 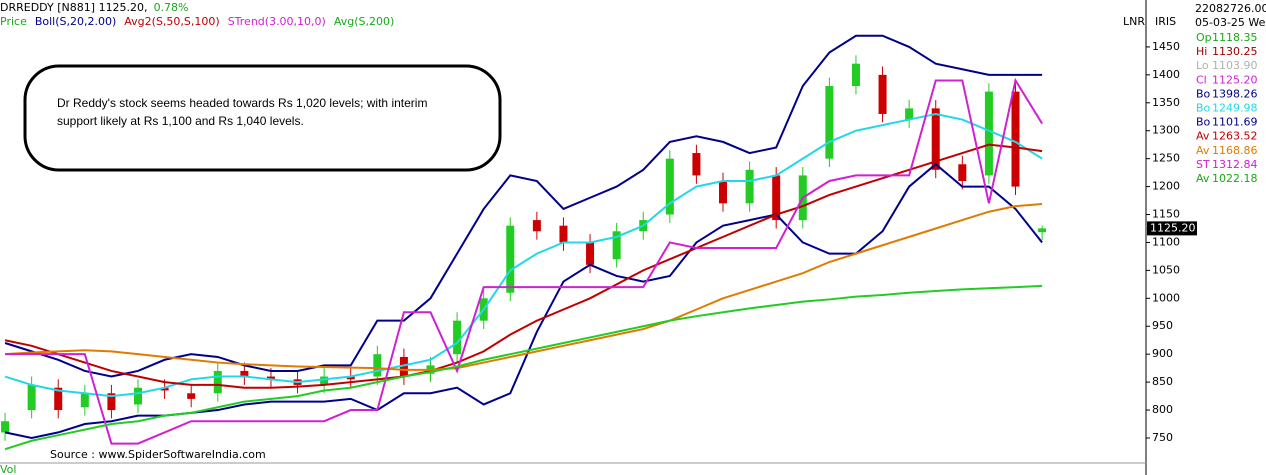 I want to click on price-marker-label: 1125.20, so click(x=1173, y=227).